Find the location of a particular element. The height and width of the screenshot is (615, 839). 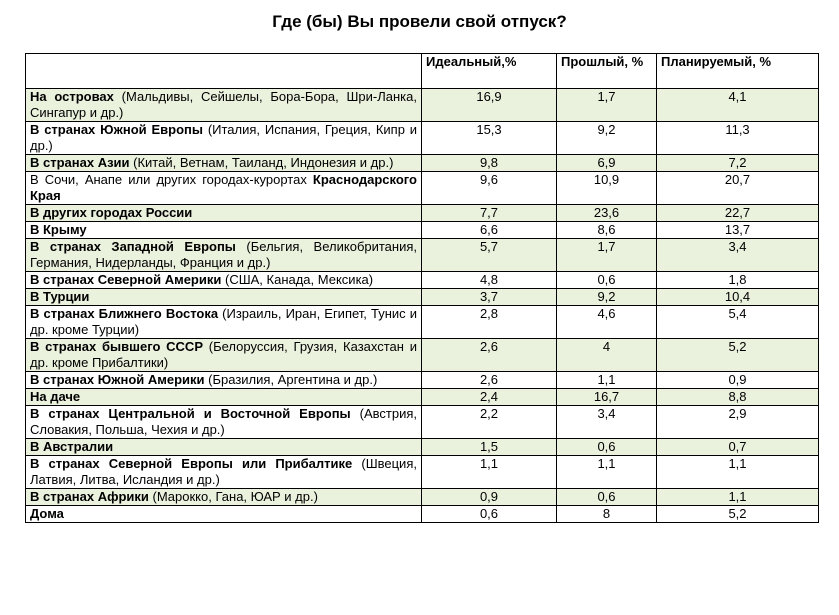

row-label-detail: (Австрия, Словакия, Польша, Чехия и др.) is located at coordinates (223, 421).